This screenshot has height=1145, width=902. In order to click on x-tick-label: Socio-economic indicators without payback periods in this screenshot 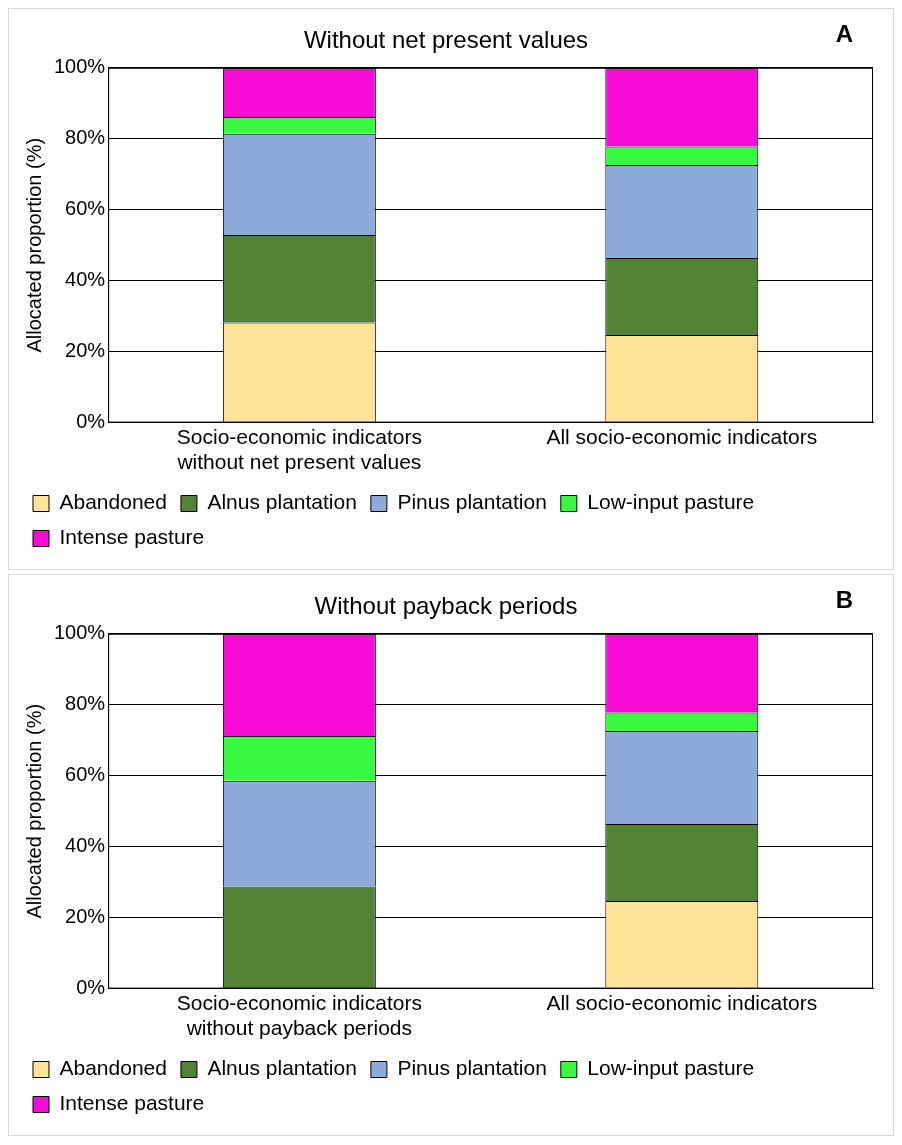, I will do `click(299, 1015)`.